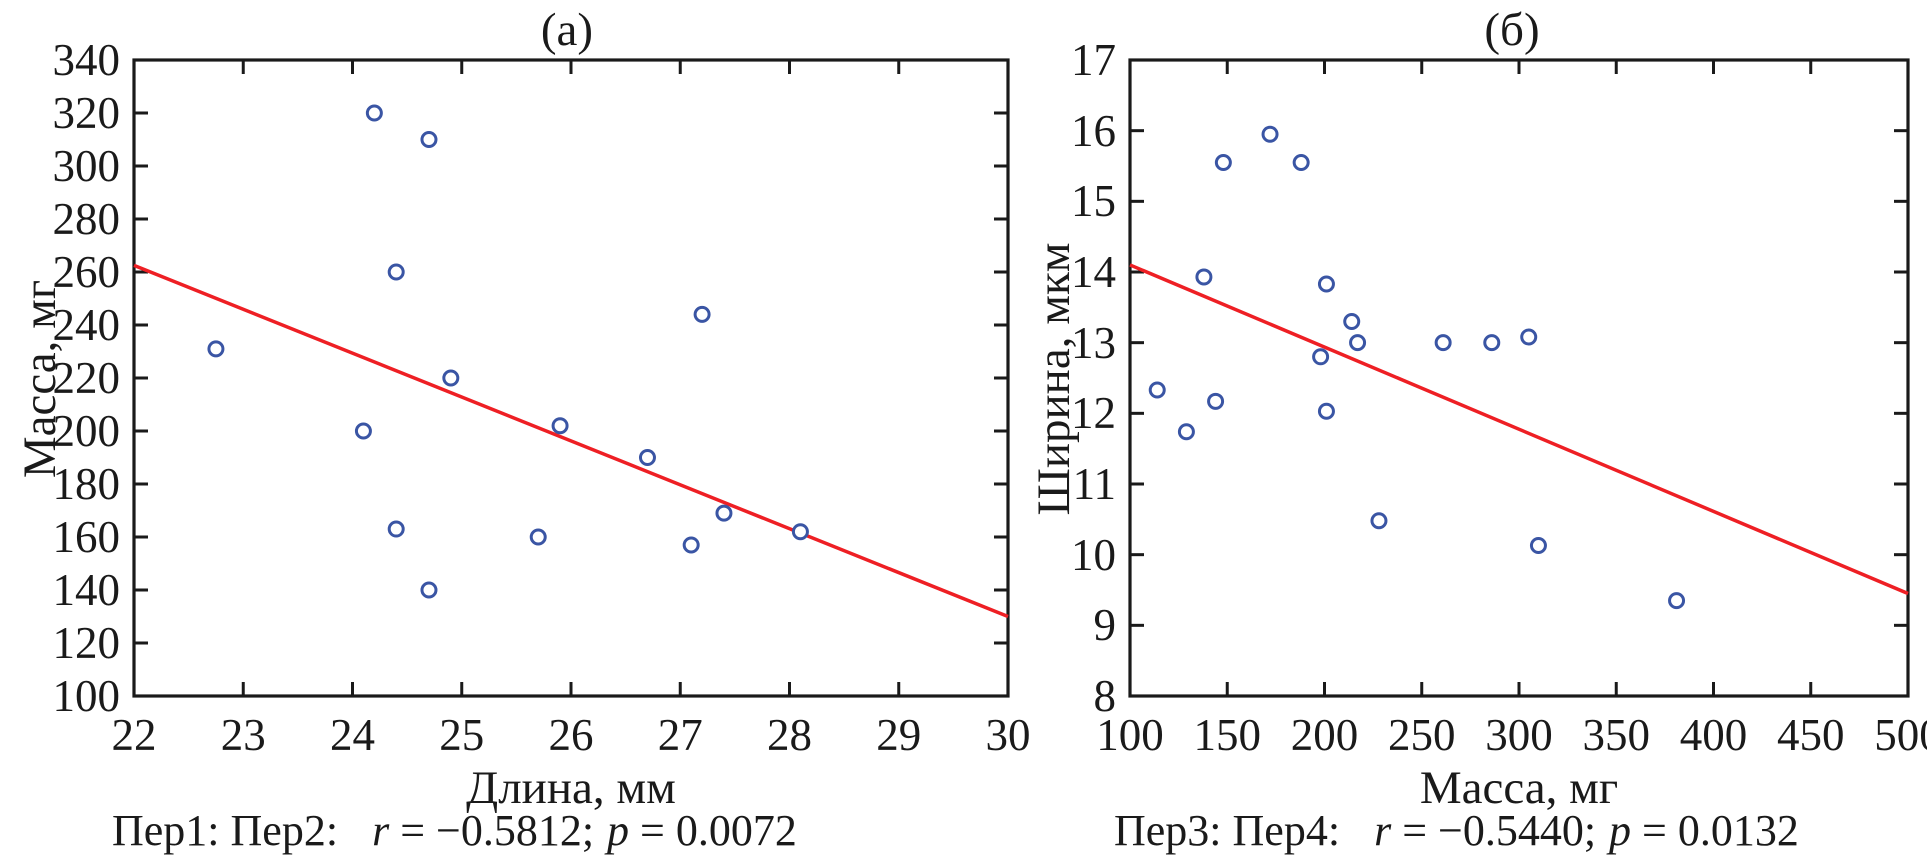  I want to click on panel-b-x-axis-title: Масса, мг, so click(1519, 788).